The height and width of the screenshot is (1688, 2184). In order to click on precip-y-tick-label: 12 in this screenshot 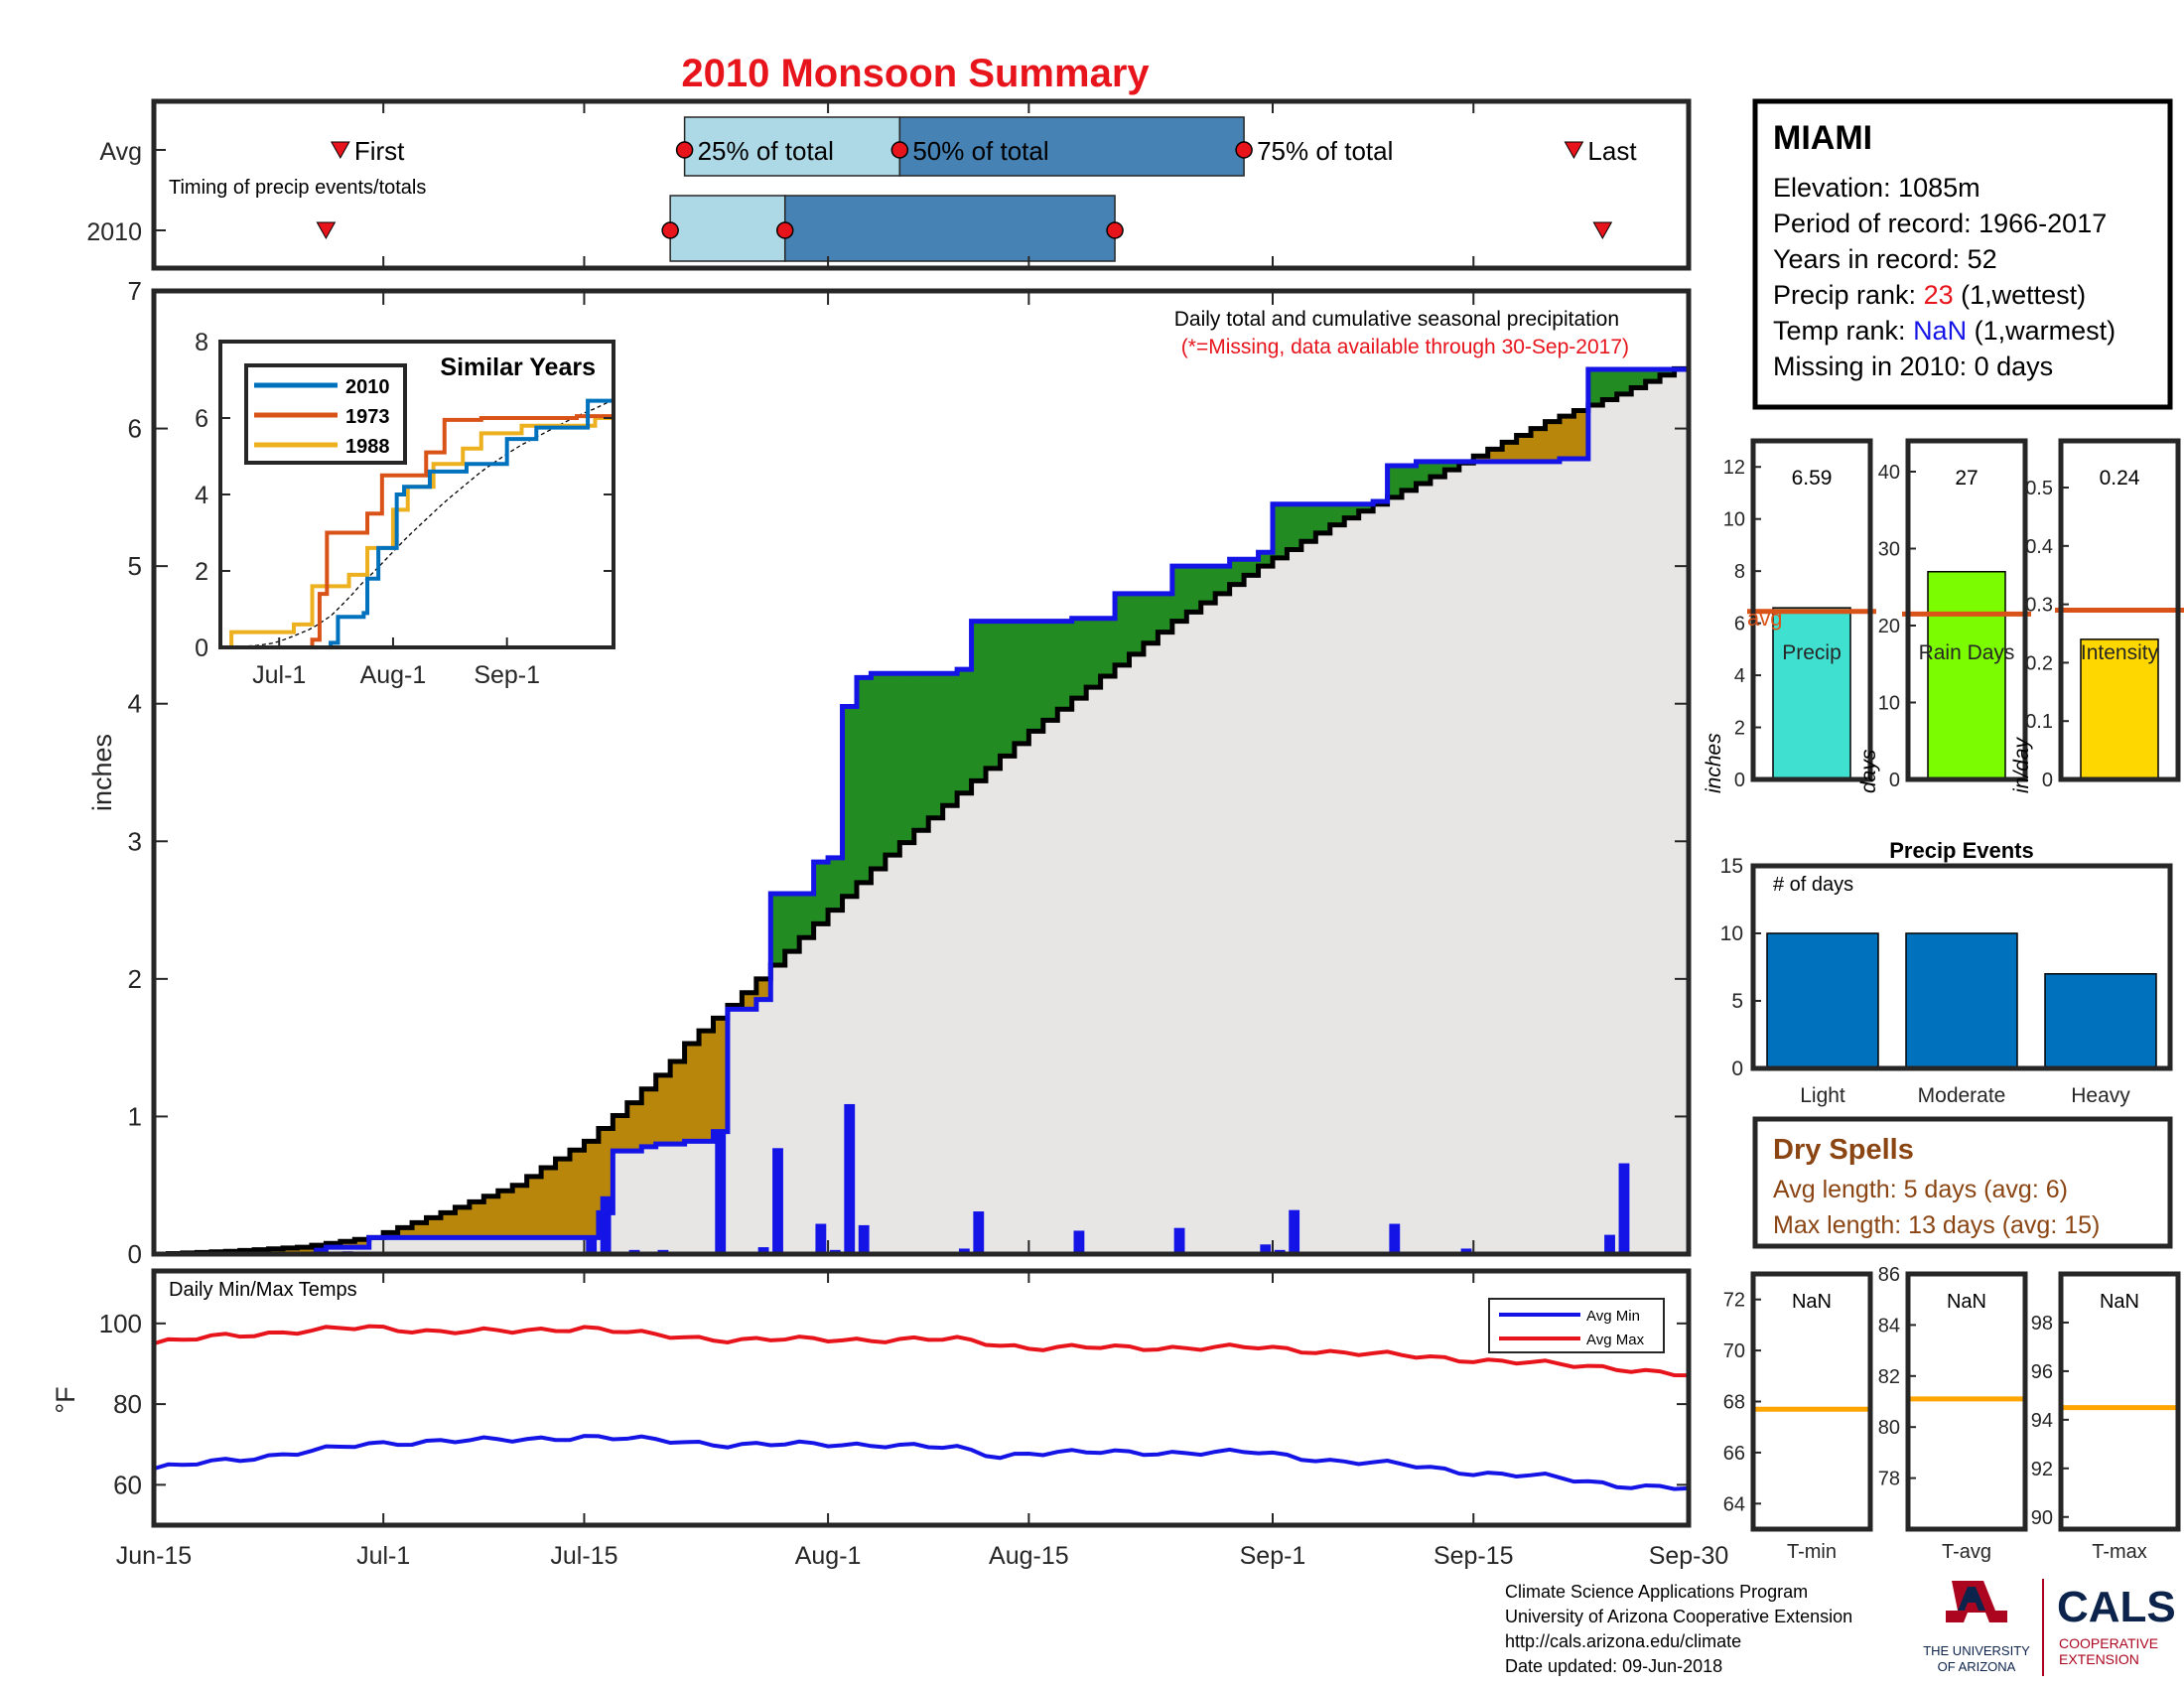, I will do `click(1734, 468)`.